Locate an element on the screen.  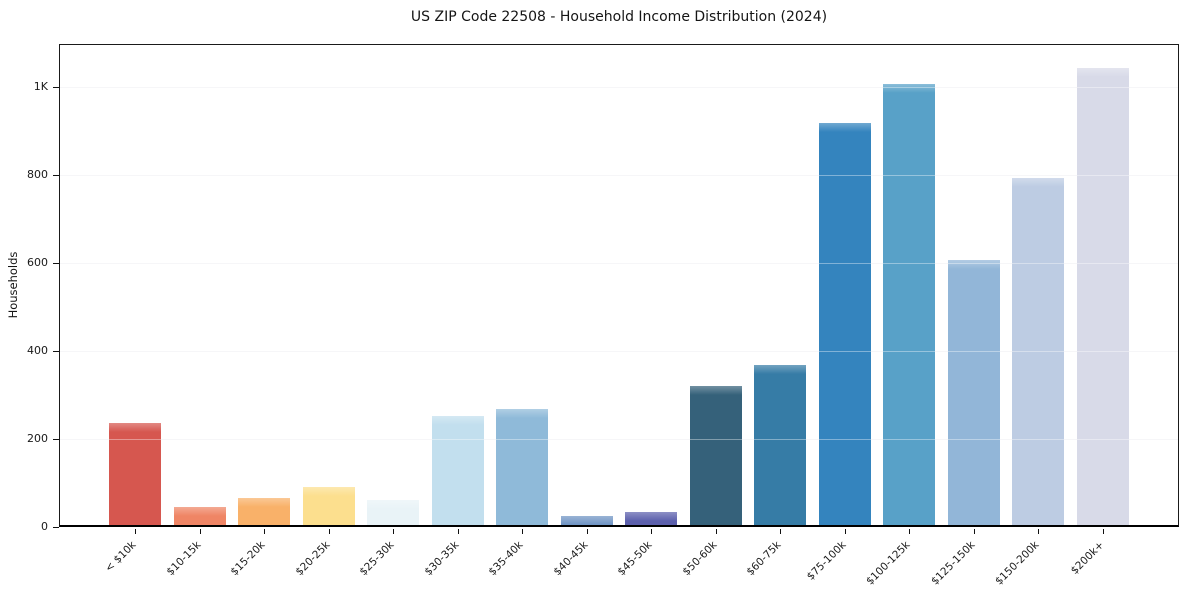
x-tick-label: $75-100k is located at coordinates (826, 561).